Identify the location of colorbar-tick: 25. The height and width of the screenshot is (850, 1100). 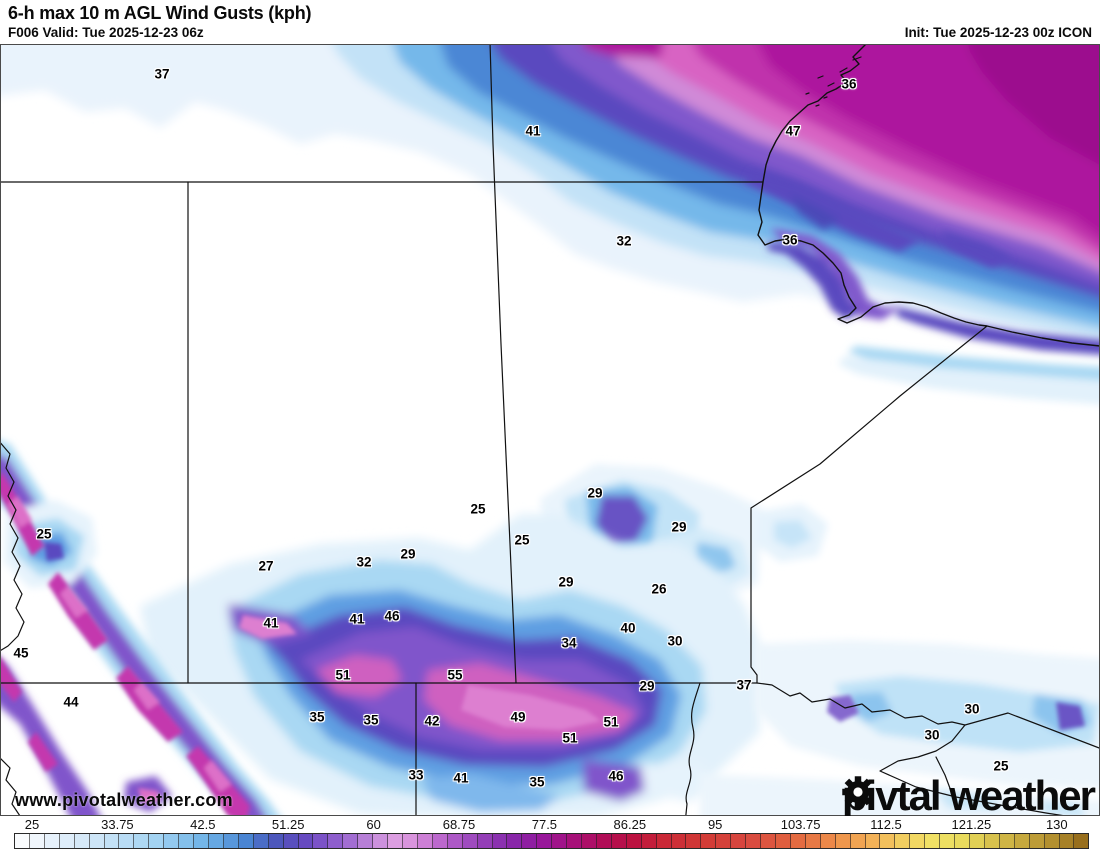
(32, 824).